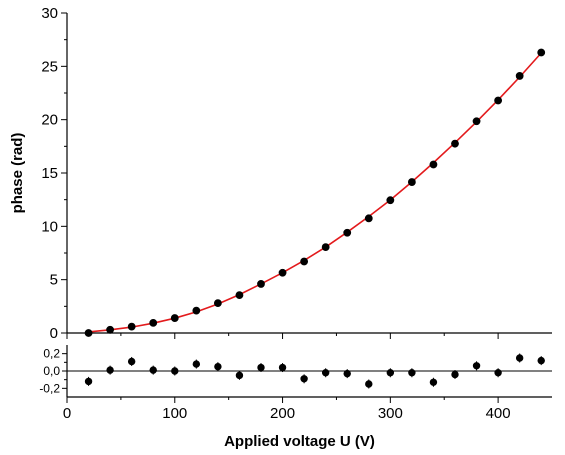  What do you see at coordinates (49, 388) in the screenshot?
I see `residual-y-tick-label: -0,2` at bounding box center [49, 388].